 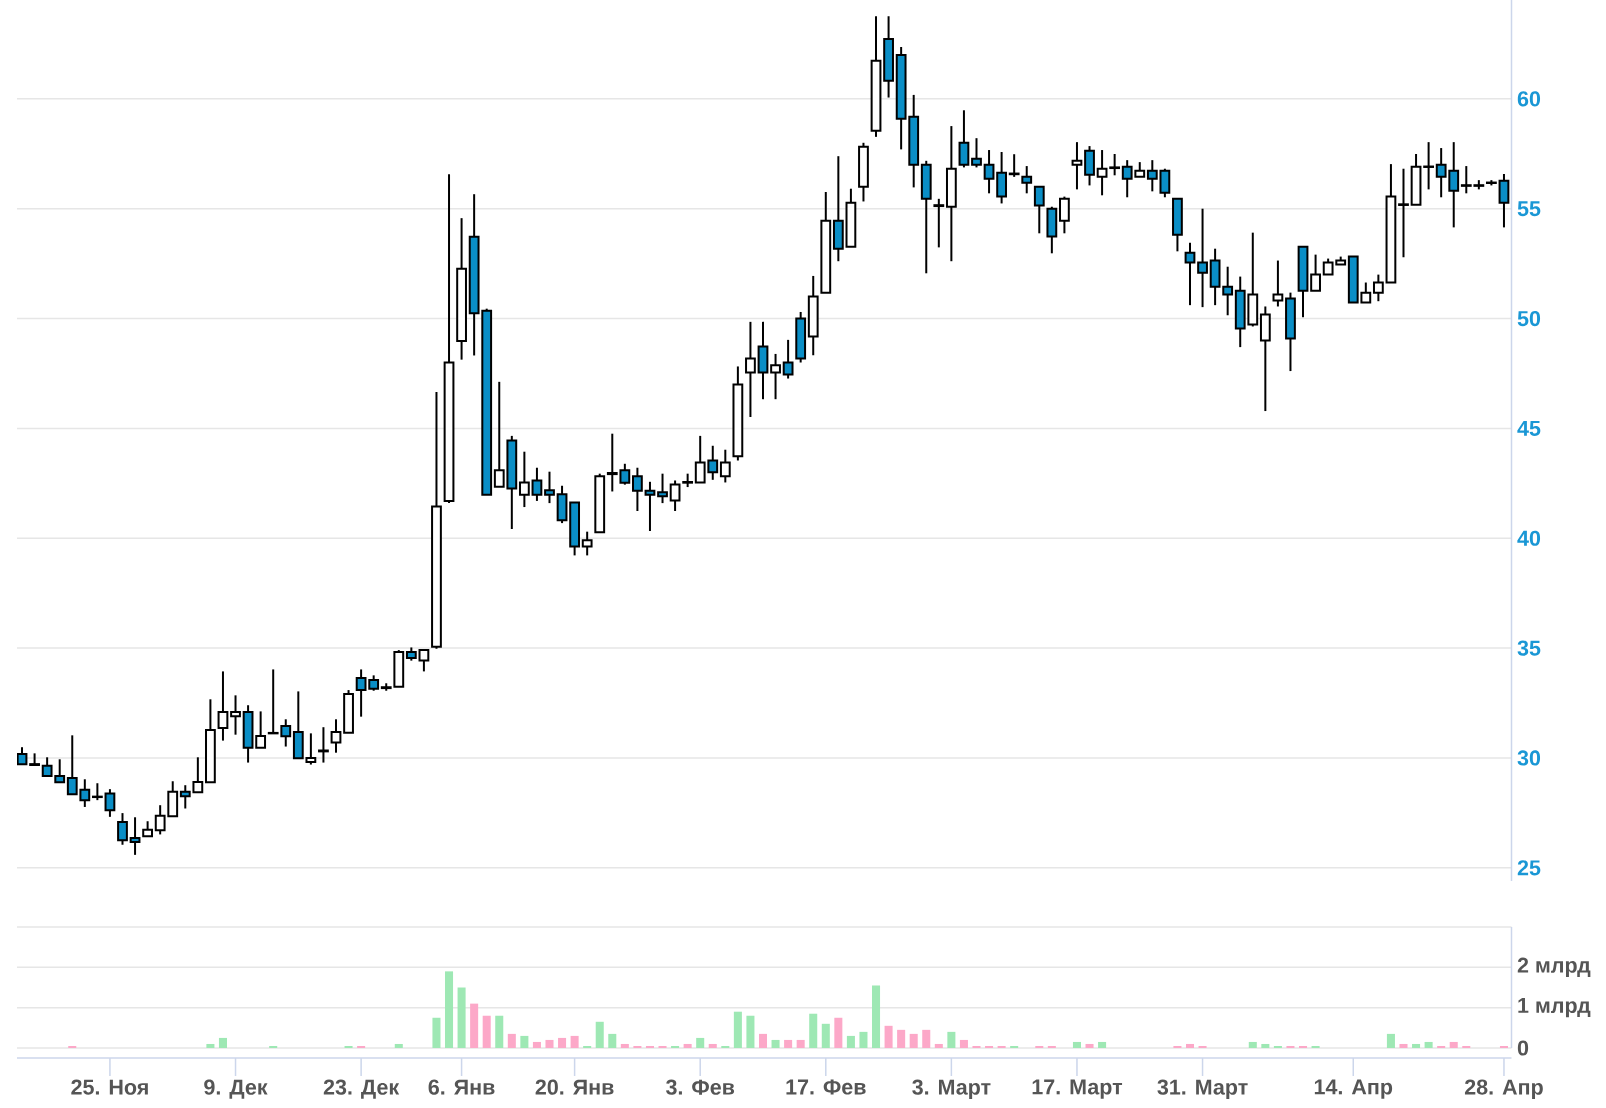 I want to click on x-tick-label: 3. Март, so click(x=951, y=1089).